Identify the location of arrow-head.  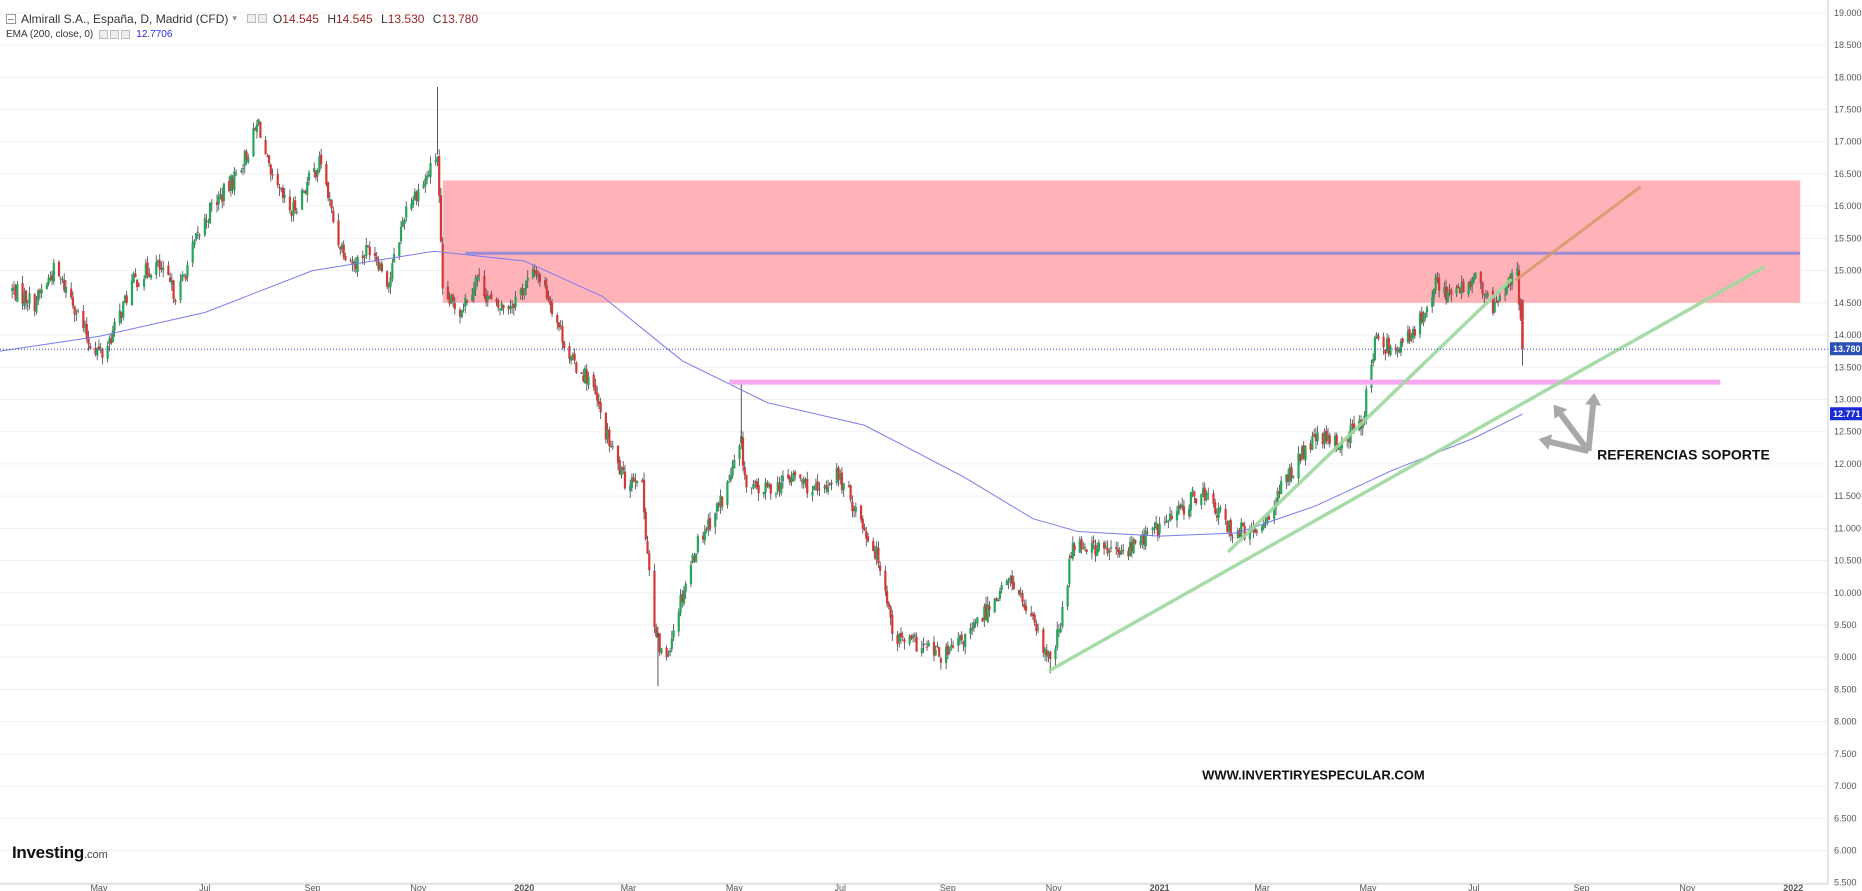
(1560, 412).